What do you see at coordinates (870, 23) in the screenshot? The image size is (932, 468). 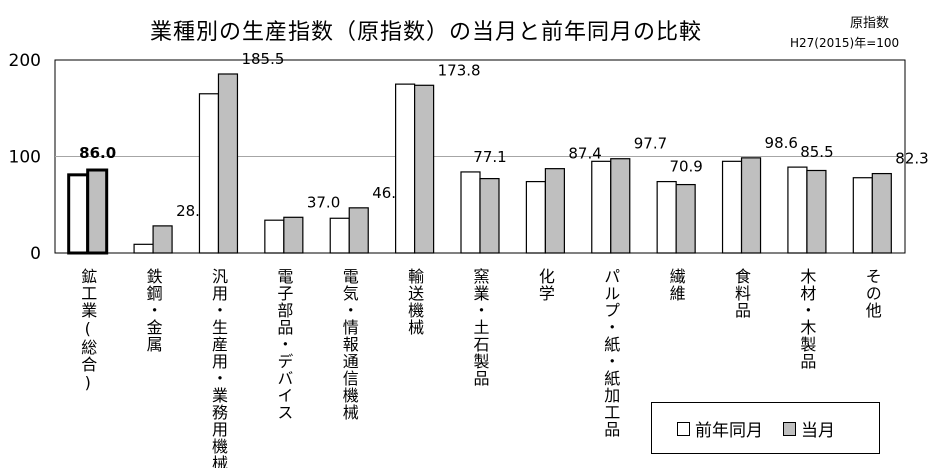 I see `index-note: 原指数` at bounding box center [870, 23].